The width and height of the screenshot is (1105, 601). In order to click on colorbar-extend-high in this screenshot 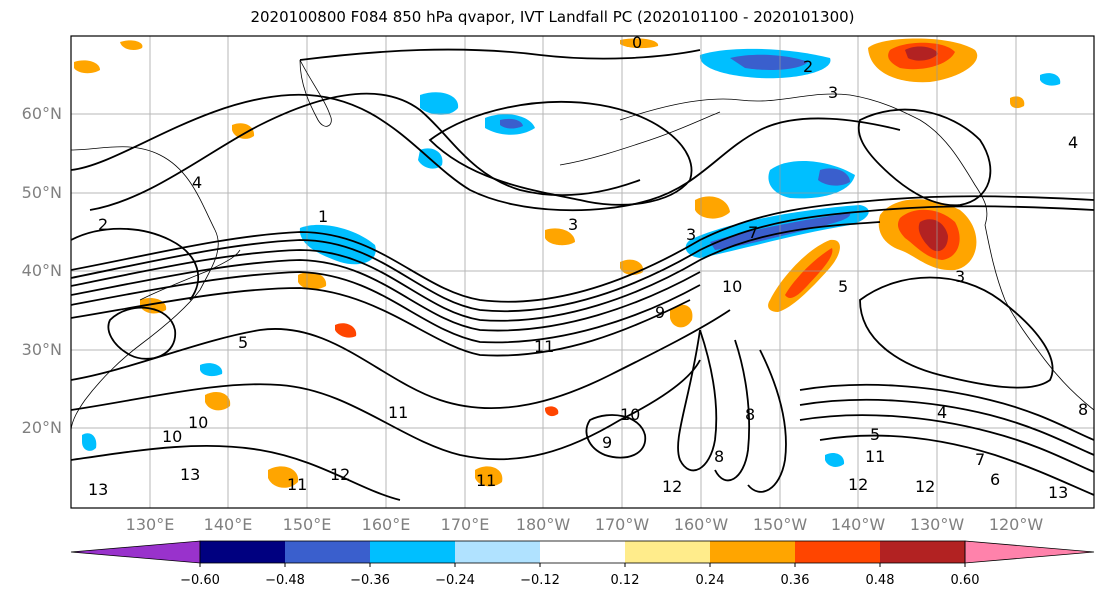, I will do `click(1029, 552)`.